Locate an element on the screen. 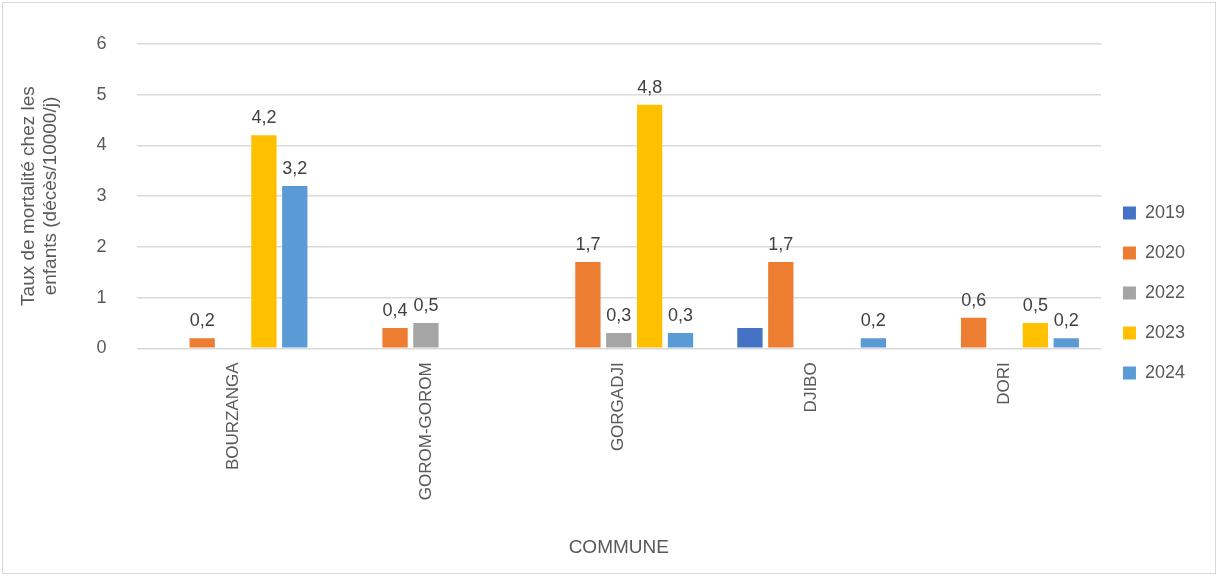 The width and height of the screenshot is (1220, 578). y-tick-label: 0 is located at coordinates (101, 347).